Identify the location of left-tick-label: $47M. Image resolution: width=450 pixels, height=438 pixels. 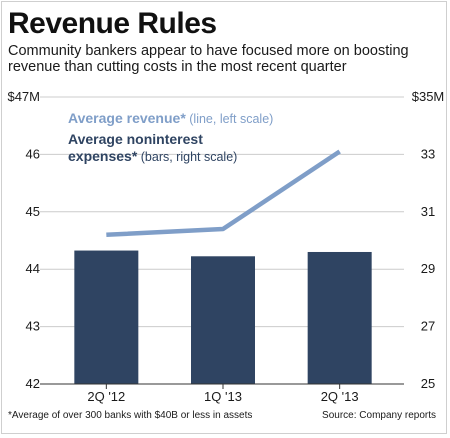
(23, 96).